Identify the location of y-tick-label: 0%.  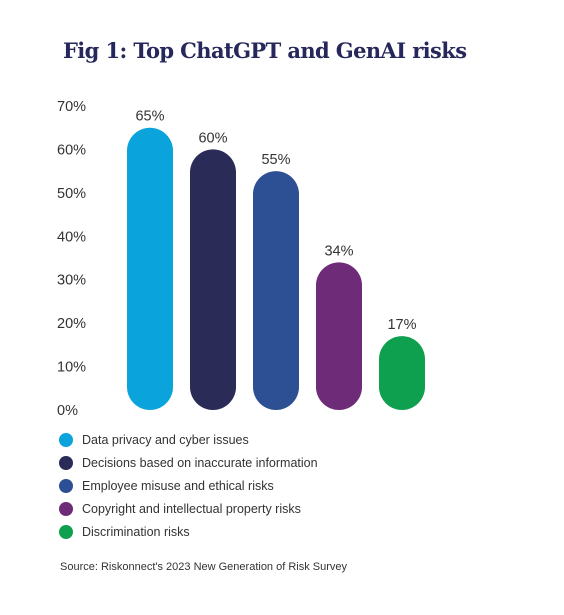
(67, 411).